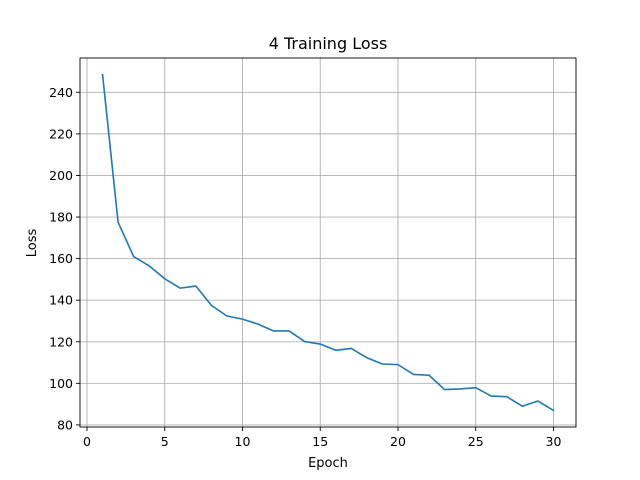 This screenshot has width=640, height=480. What do you see at coordinates (61, 383) in the screenshot?
I see `y-tick-label: 100` at bounding box center [61, 383].